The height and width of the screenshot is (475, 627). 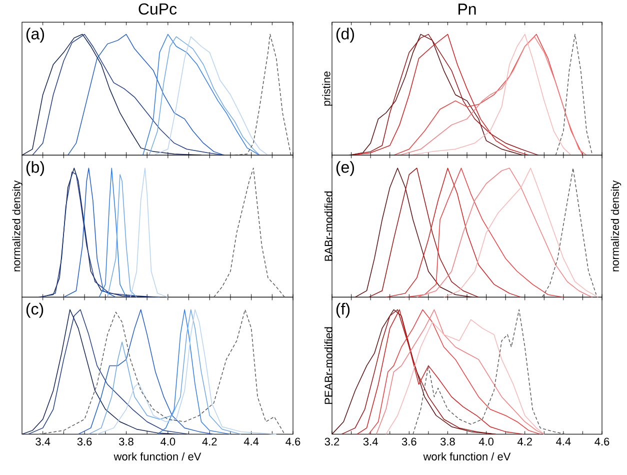 I want to click on chart-title: CuPc, so click(x=157, y=9).